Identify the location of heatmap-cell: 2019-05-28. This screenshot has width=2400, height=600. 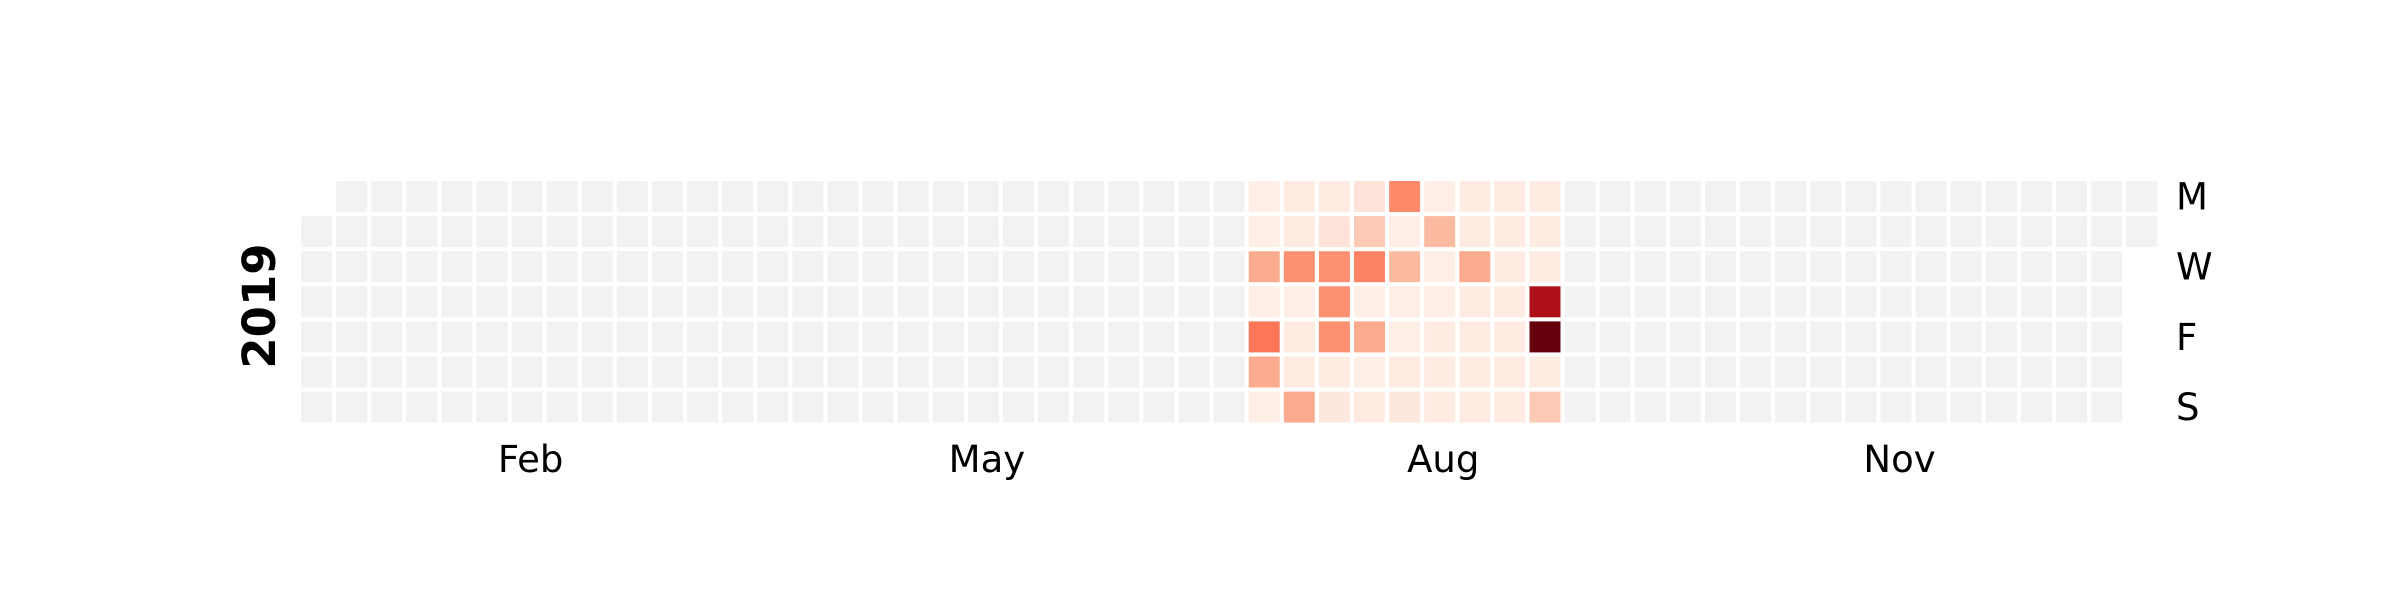
(1053, 231).